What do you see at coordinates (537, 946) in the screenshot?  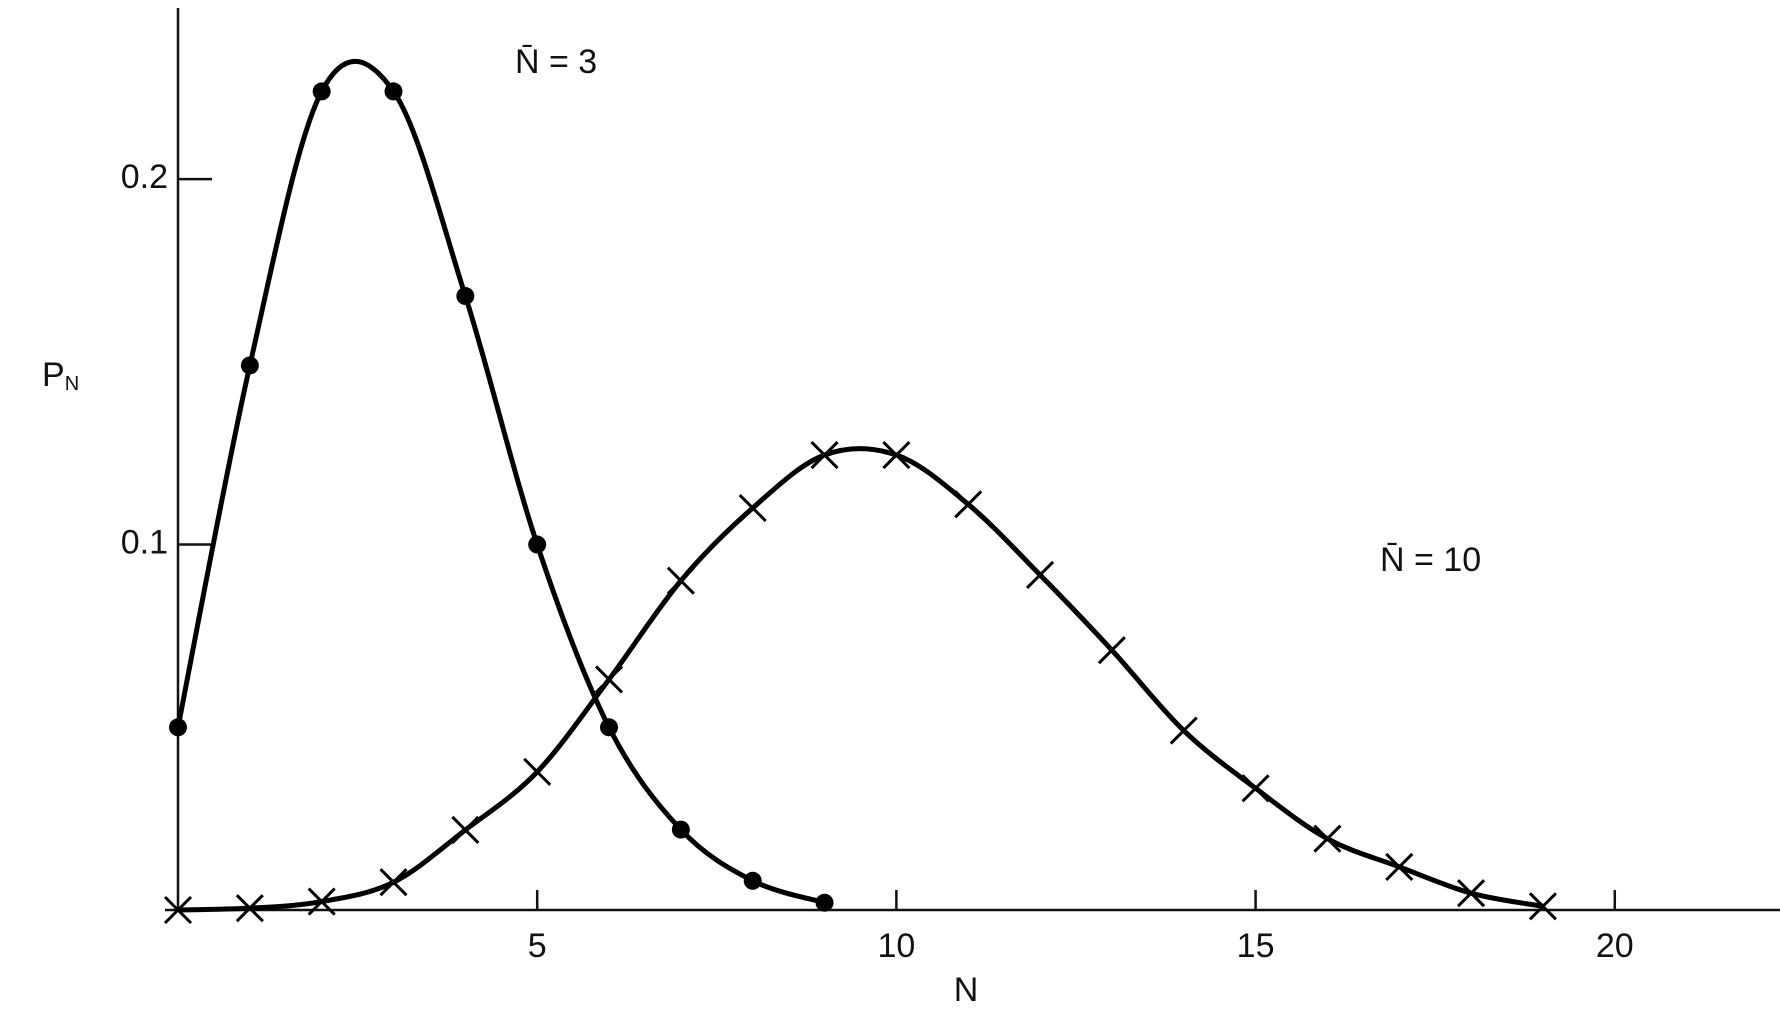 I see `x-tick-label: 5` at bounding box center [537, 946].